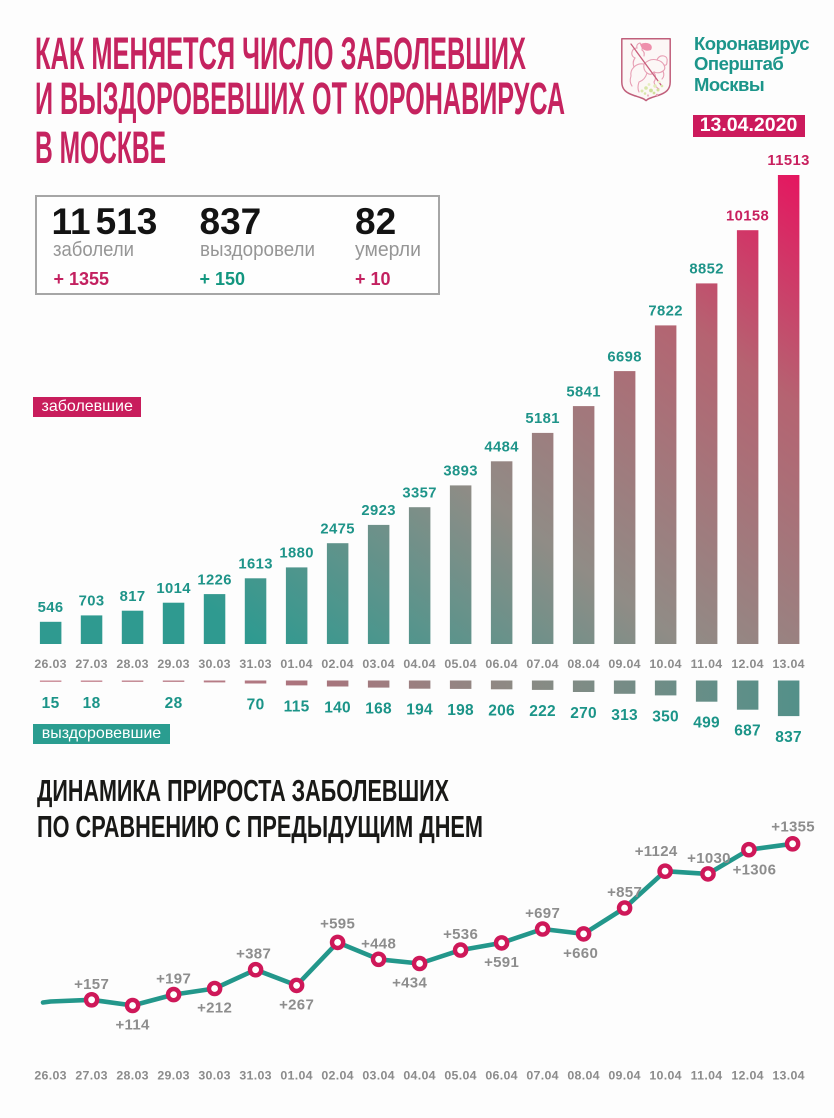  Describe the element at coordinates (297, 706) in the screenshot. I see `svg-text: 115` at that location.